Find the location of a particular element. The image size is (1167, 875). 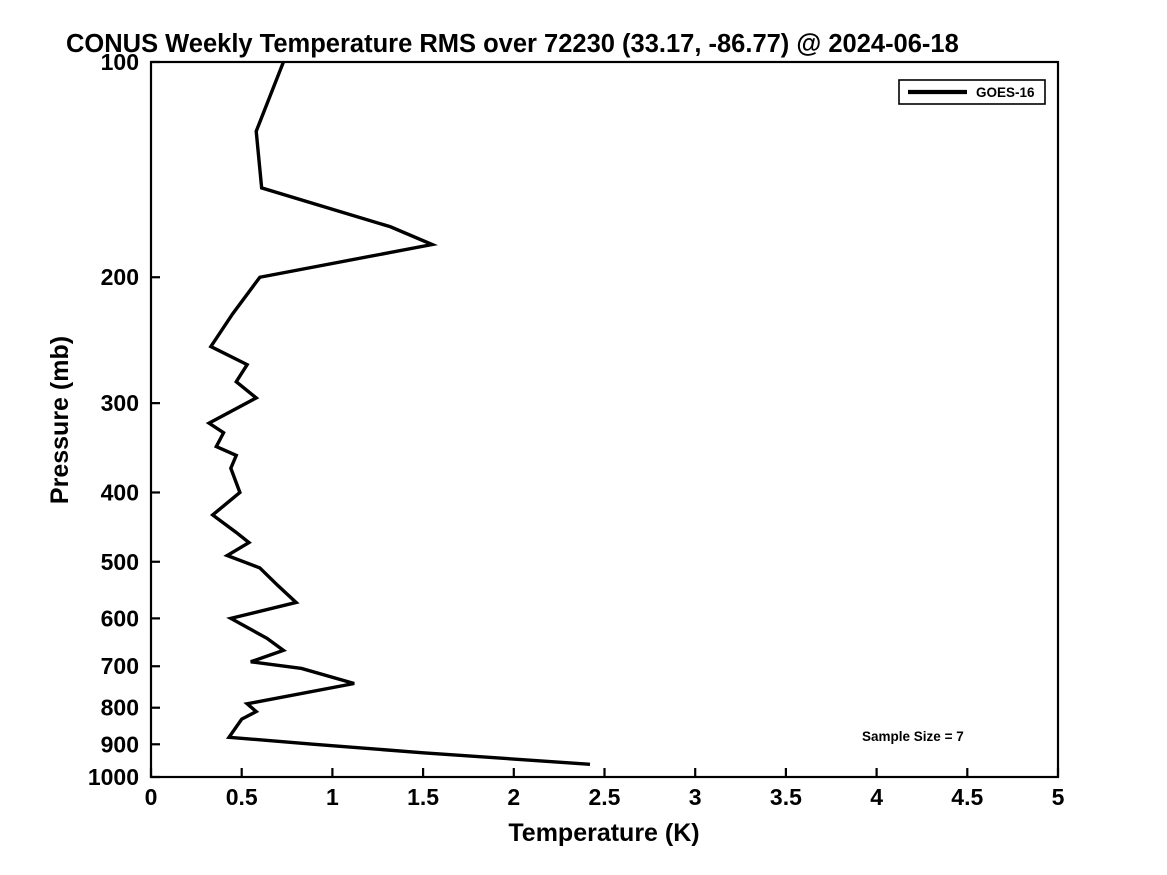

x-tick-label-2: 1 is located at coordinates (332, 797).